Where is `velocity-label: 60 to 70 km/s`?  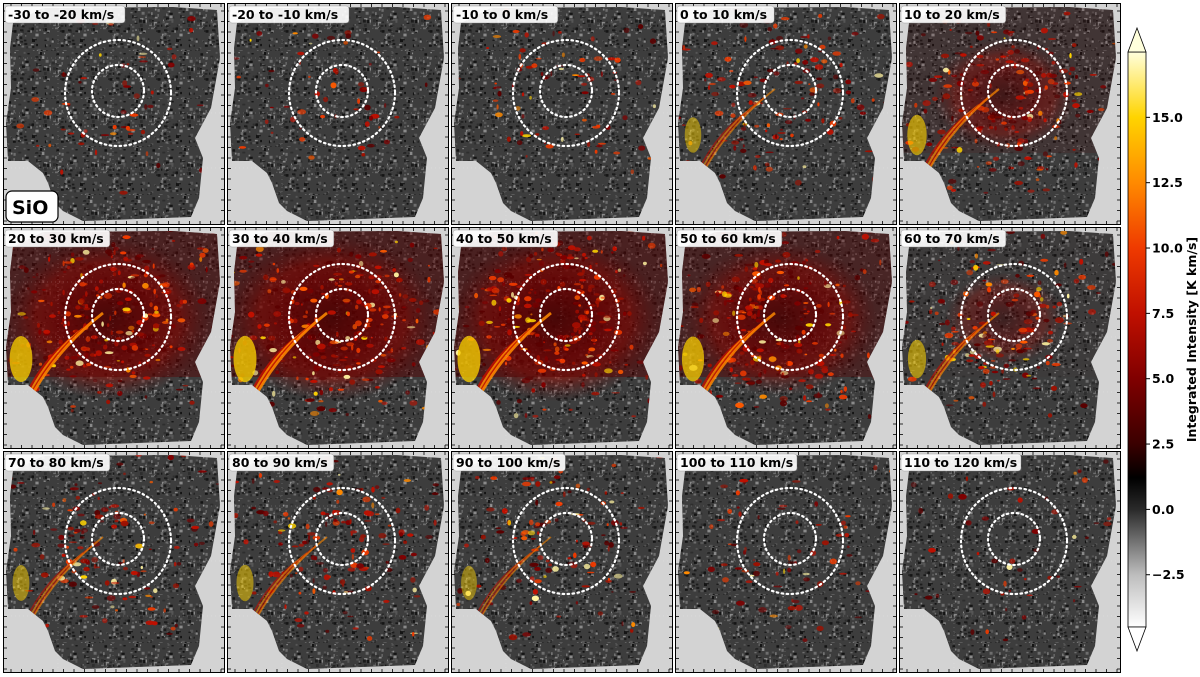 velocity-label: 60 to 70 km/s is located at coordinates (953, 238).